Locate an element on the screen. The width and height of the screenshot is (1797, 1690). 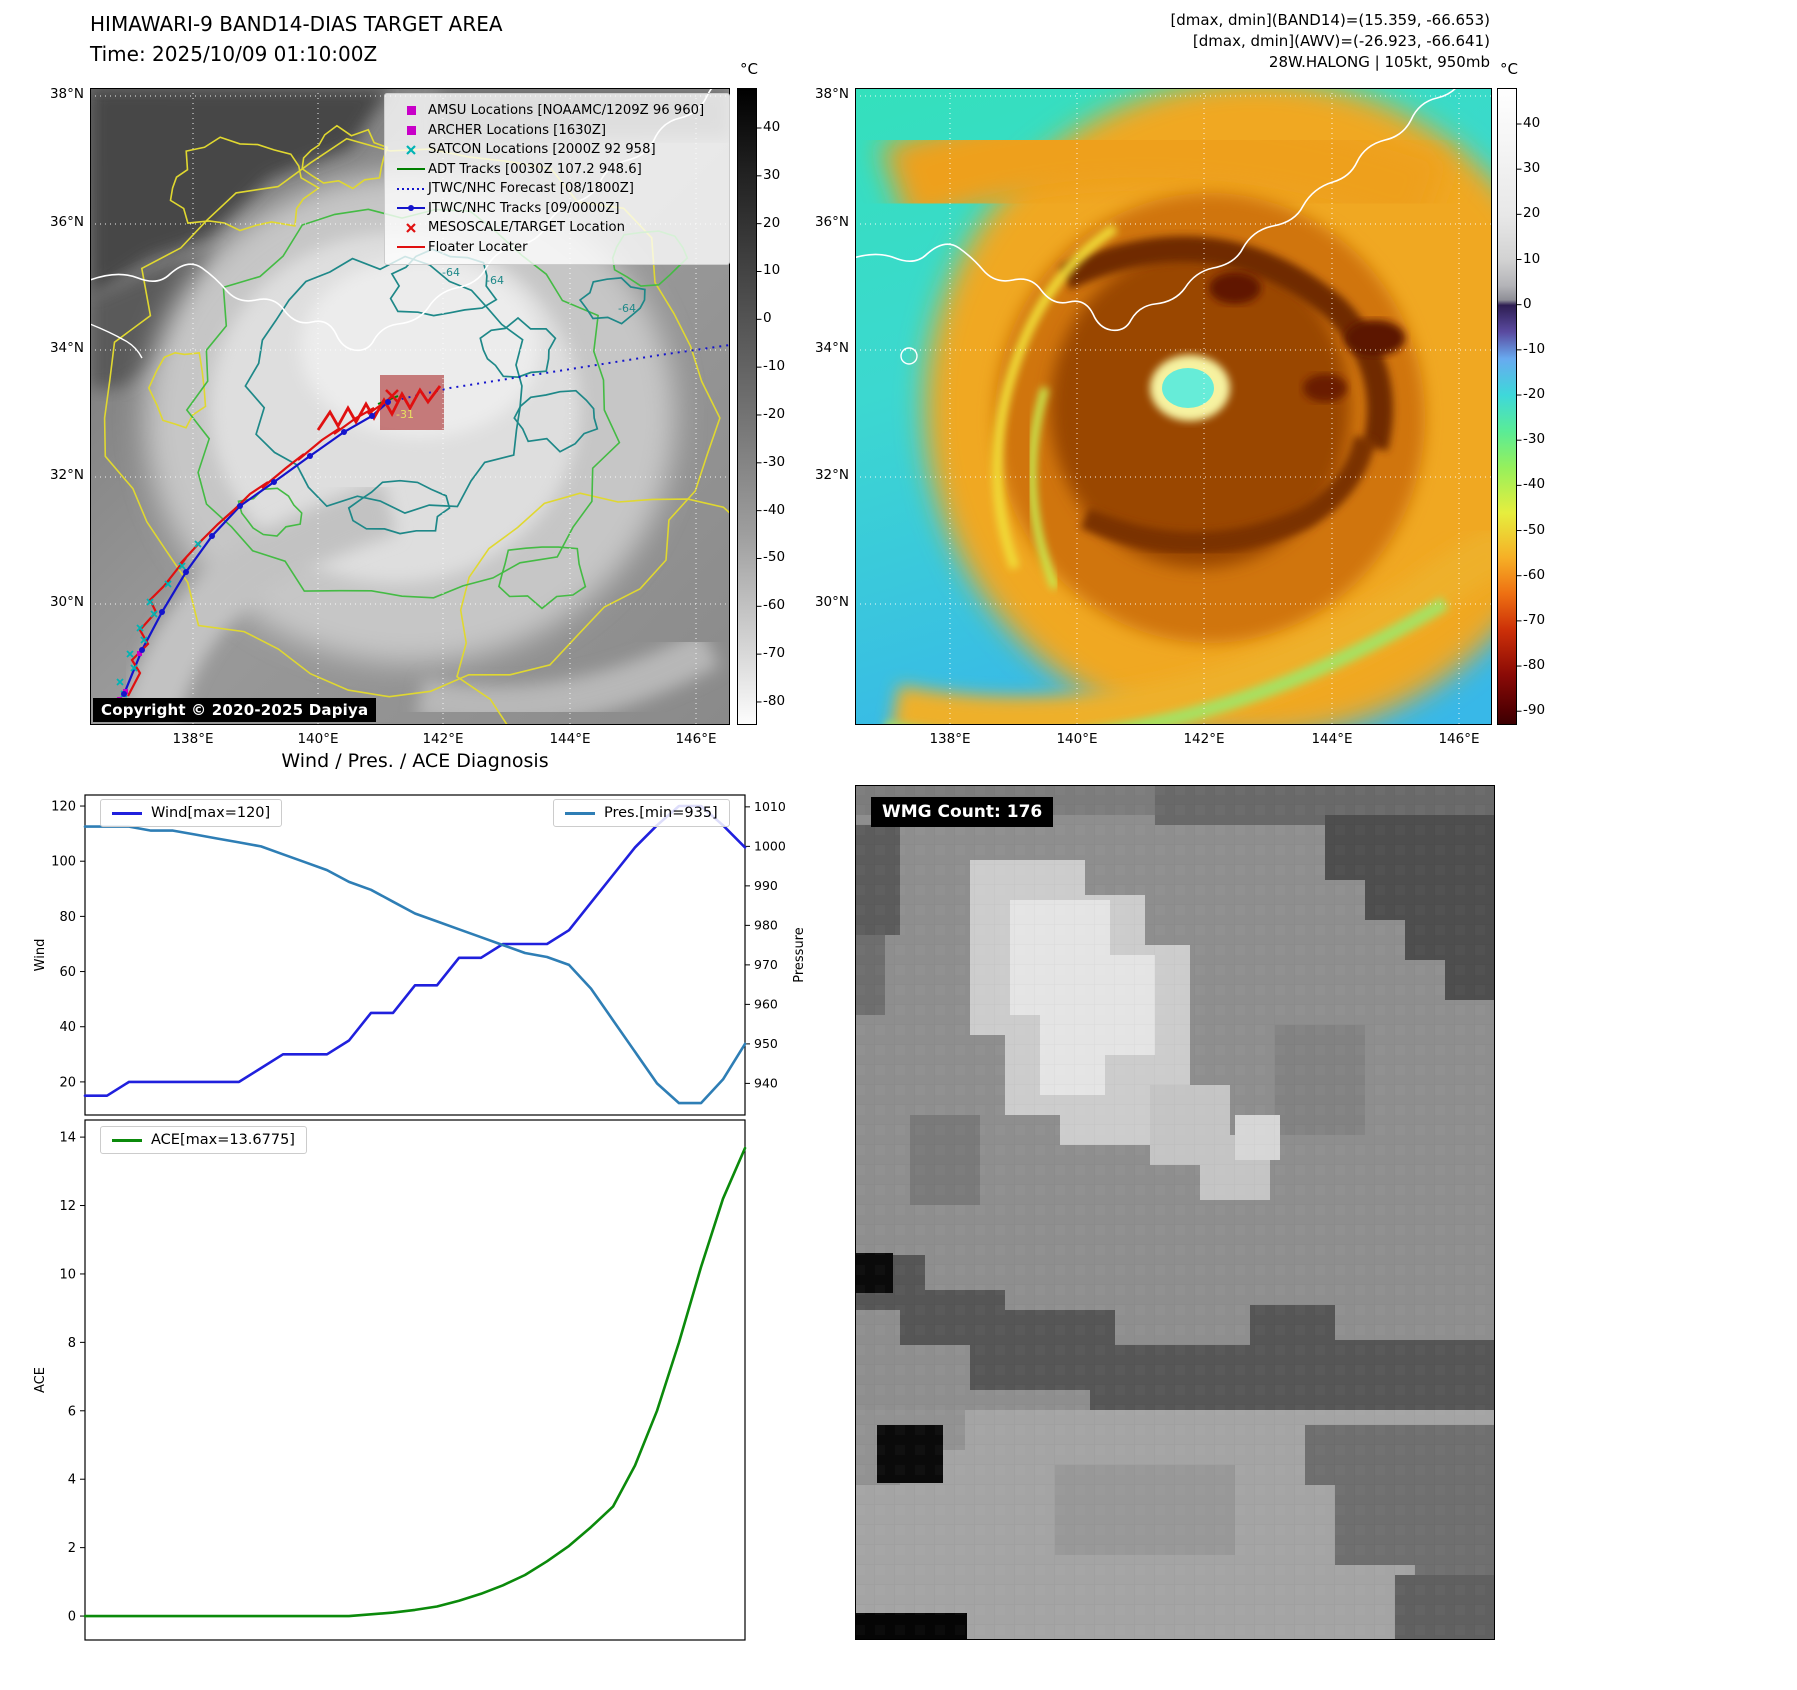
y2-tick-label: 960 is located at coordinates (766, 1003).